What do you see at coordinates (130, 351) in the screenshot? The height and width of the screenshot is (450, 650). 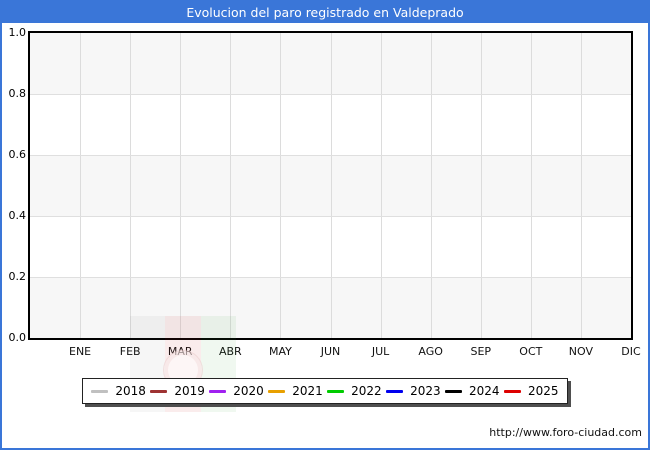 I see `x-axis-month-label: FEB` at bounding box center [130, 351].